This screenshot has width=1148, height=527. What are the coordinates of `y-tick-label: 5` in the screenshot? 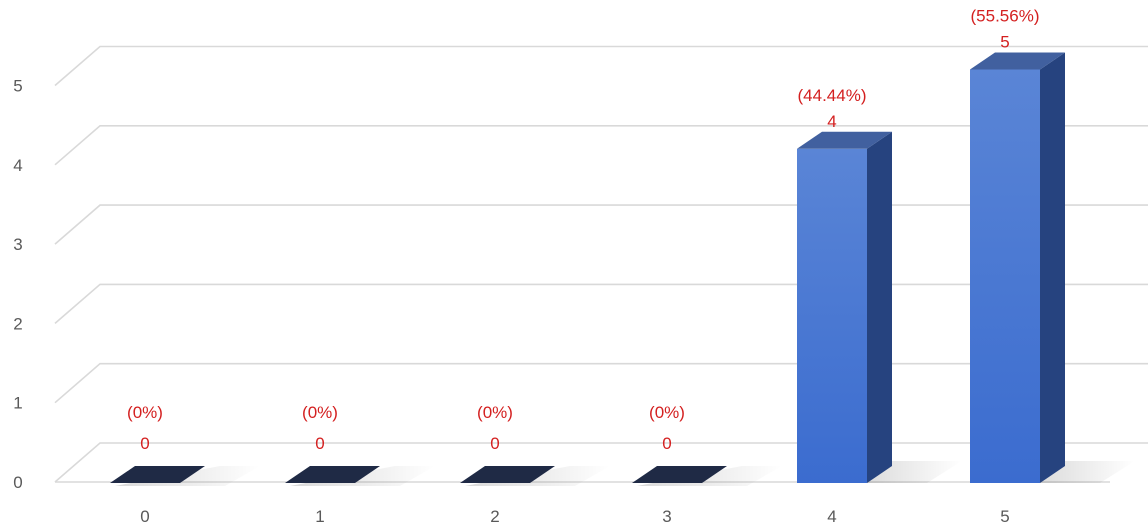 It's located at (17, 86).